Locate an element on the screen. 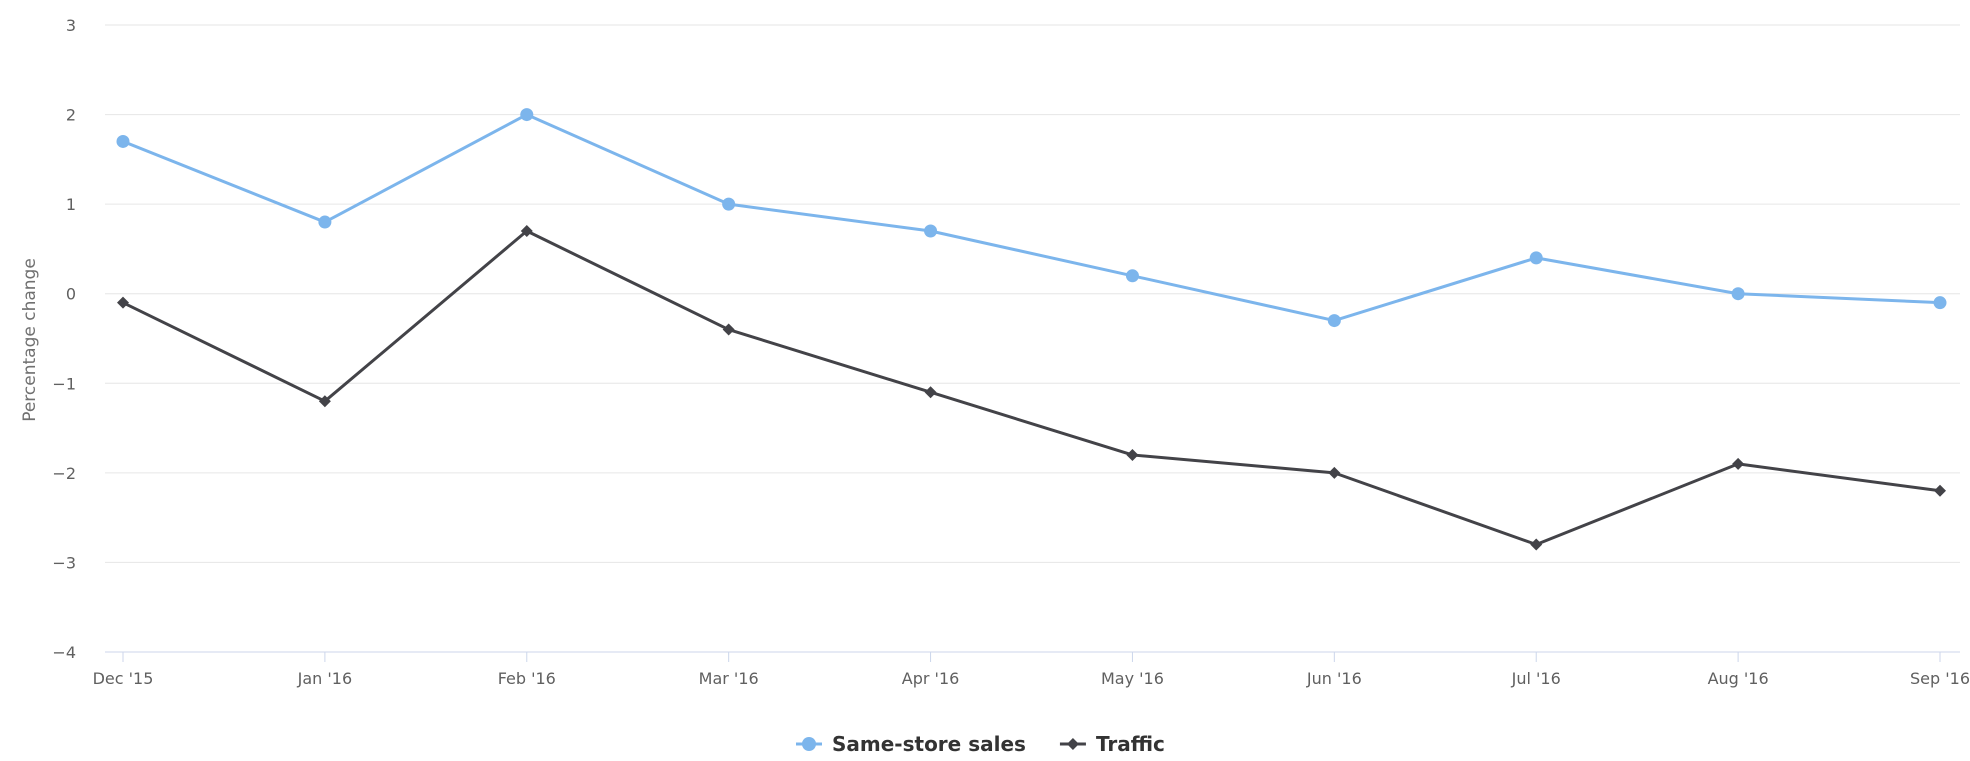 The width and height of the screenshot is (1970, 761). x-tick-label: Aug '16 is located at coordinates (1738, 678).